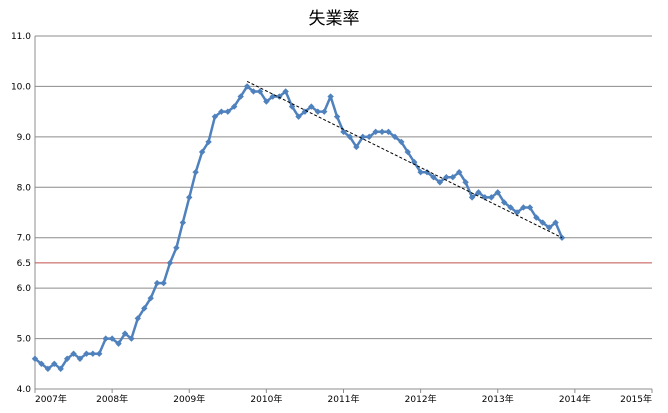 The height and width of the screenshot is (413, 668). What do you see at coordinates (636, 399) in the screenshot?
I see `x-tick-label: 2015年` at bounding box center [636, 399].